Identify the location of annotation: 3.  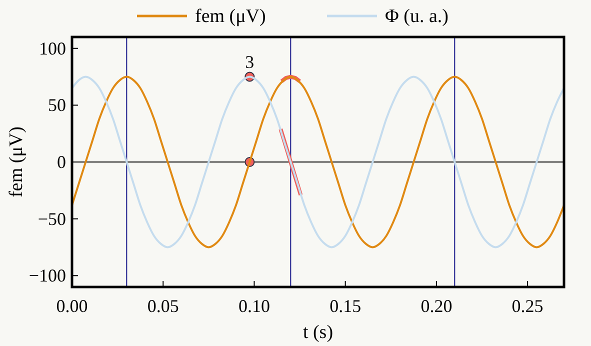
(249, 62).